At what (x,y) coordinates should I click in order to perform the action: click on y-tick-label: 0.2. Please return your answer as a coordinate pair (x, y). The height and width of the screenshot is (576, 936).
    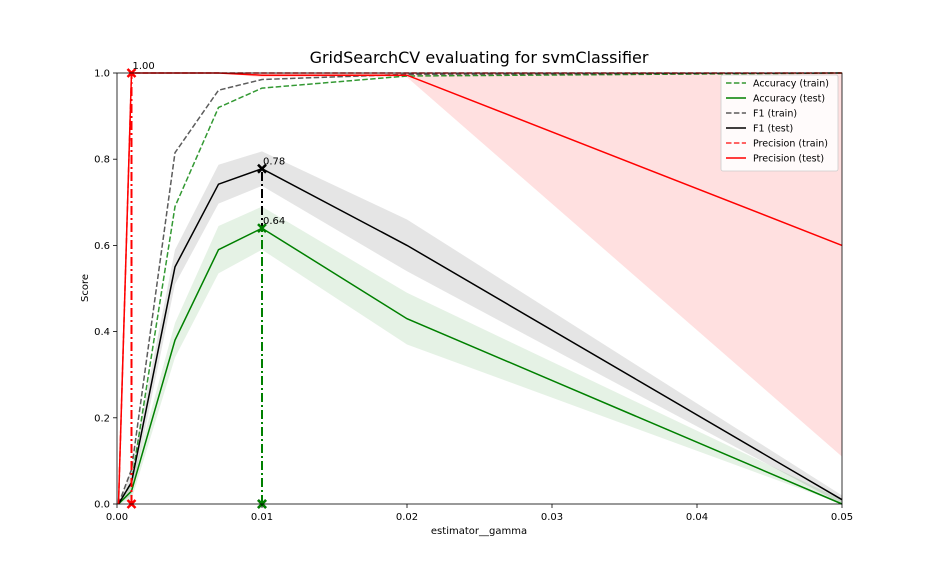
    Looking at the image, I should click on (102, 418).